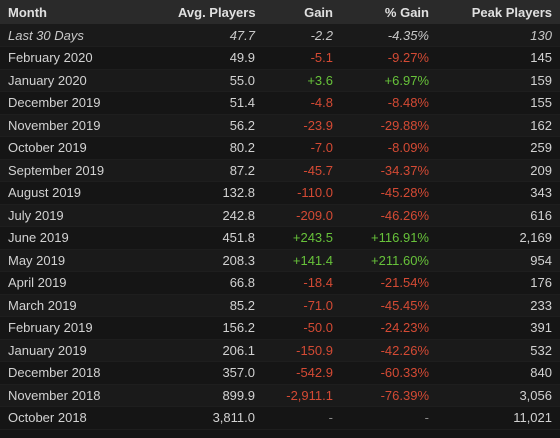 Image resolution: width=560 pixels, height=438 pixels. What do you see at coordinates (85, 35) in the screenshot?
I see `month-cell: Last 30 Days` at bounding box center [85, 35].